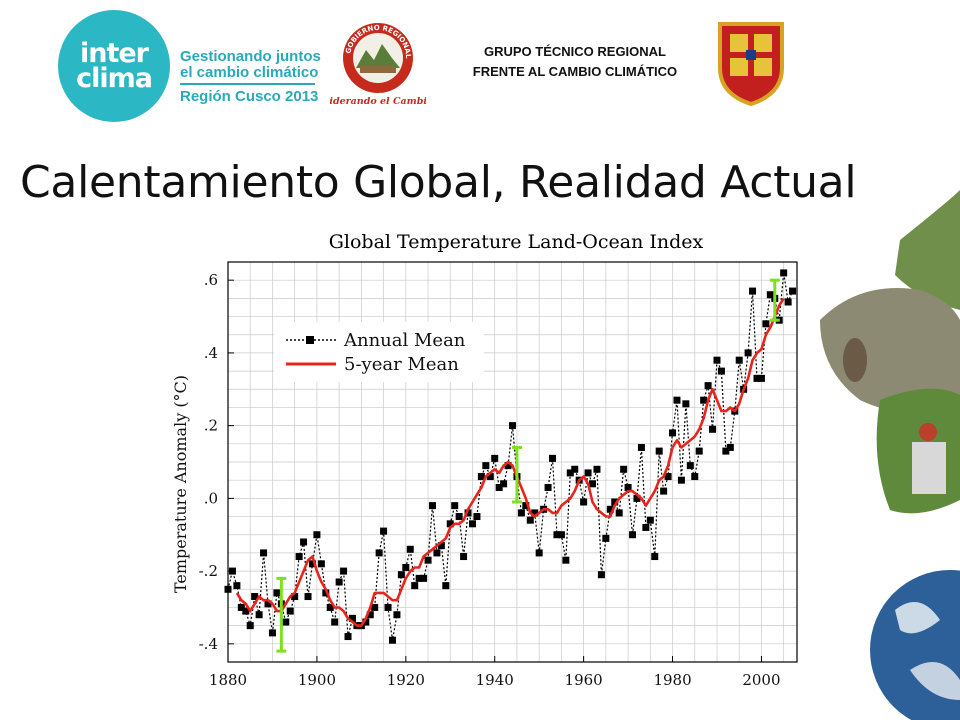  What do you see at coordinates (855, 360) in the screenshot?
I see `bird-icon` at bounding box center [855, 360].